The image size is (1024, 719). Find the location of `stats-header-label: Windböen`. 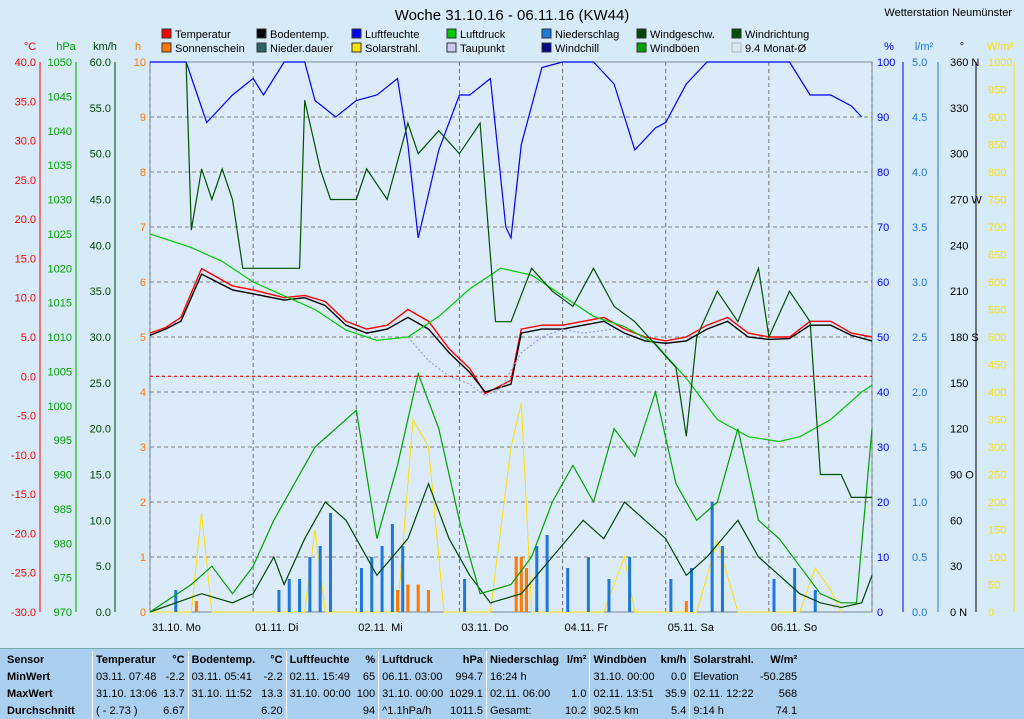

stats-header-label: Windböen is located at coordinates (623, 659).